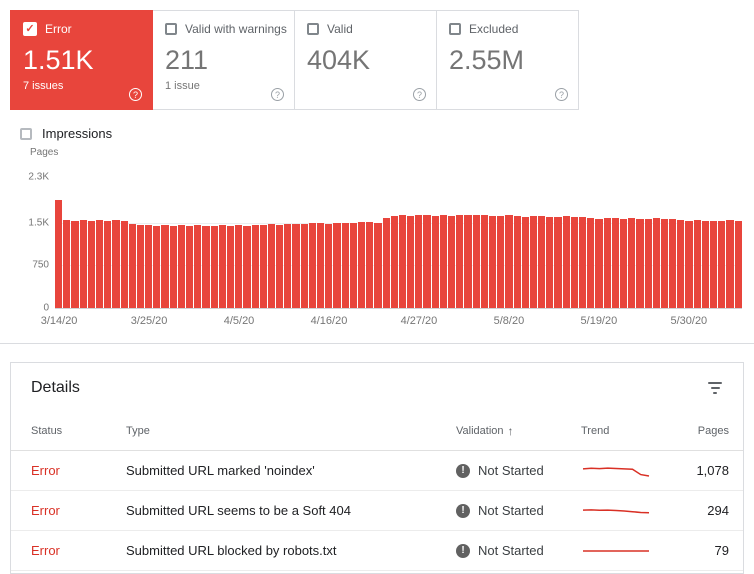 The width and height of the screenshot is (754, 574). Describe the element at coordinates (238, 510) in the screenshot. I see `row-type: Submitted URL seems to be a Soft 404` at that location.